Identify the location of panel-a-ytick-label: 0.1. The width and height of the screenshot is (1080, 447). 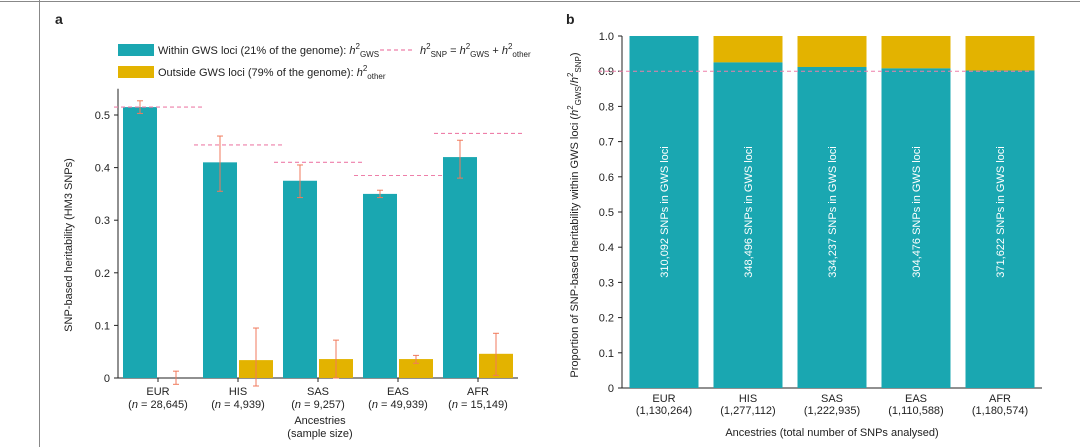
(102, 326).